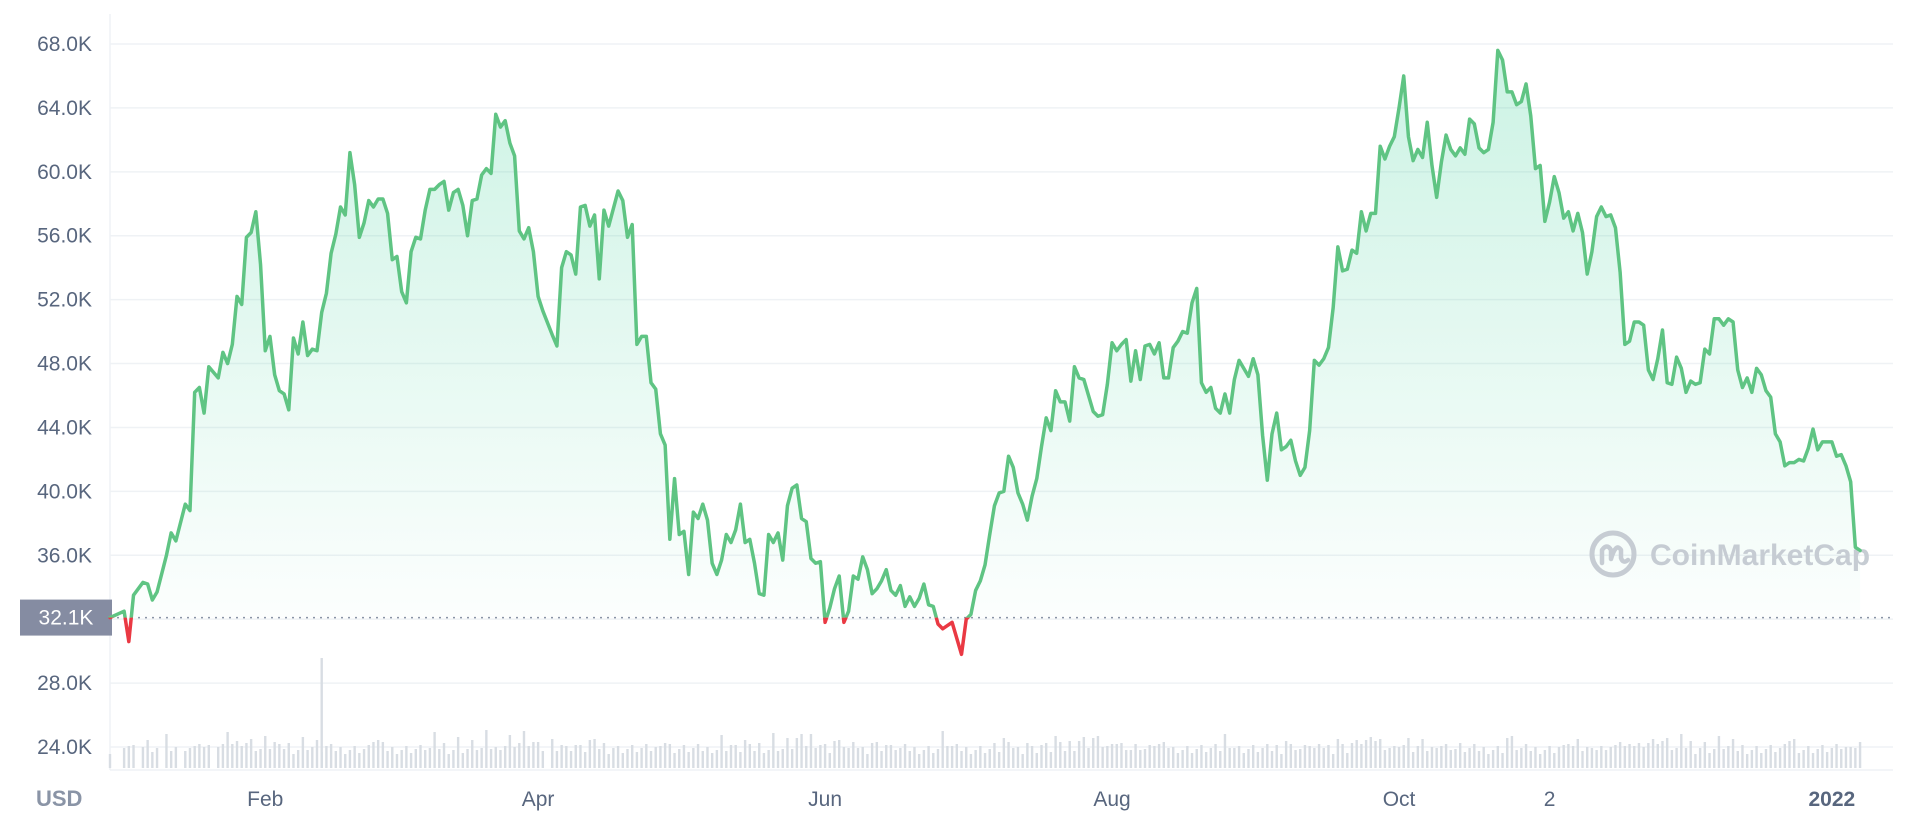 This screenshot has height=817, width=1906. I want to click on reference-value-label: 32.1K, so click(66, 618).